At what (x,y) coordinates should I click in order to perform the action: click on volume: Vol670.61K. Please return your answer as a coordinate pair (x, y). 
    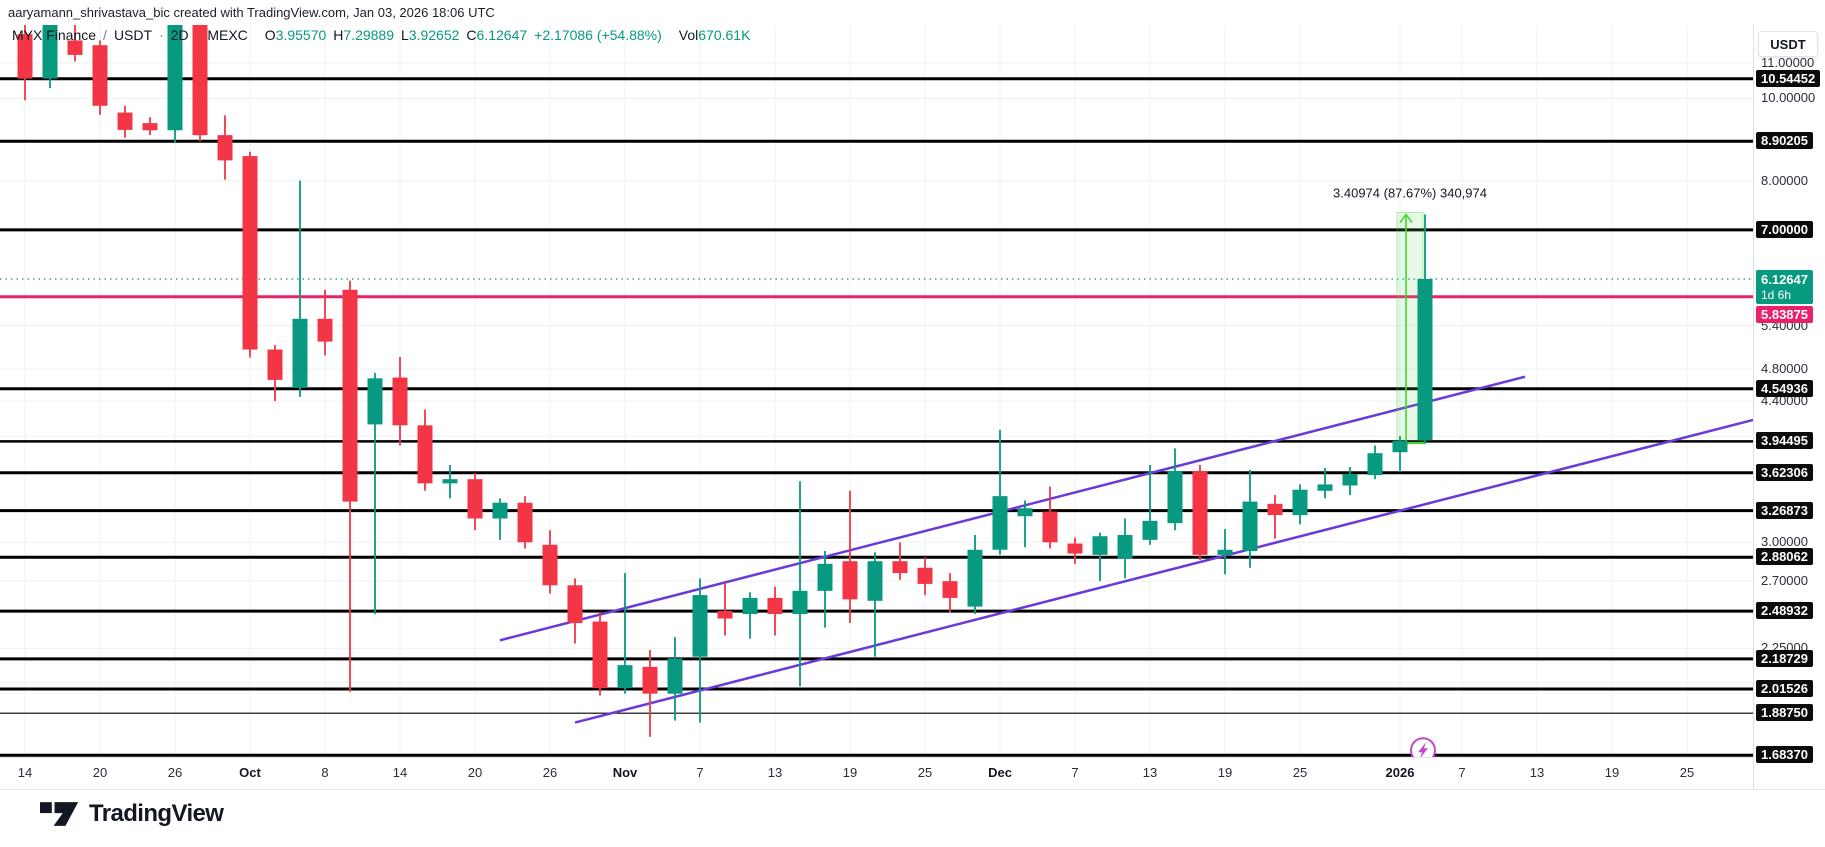
    Looking at the image, I should click on (714, 35).